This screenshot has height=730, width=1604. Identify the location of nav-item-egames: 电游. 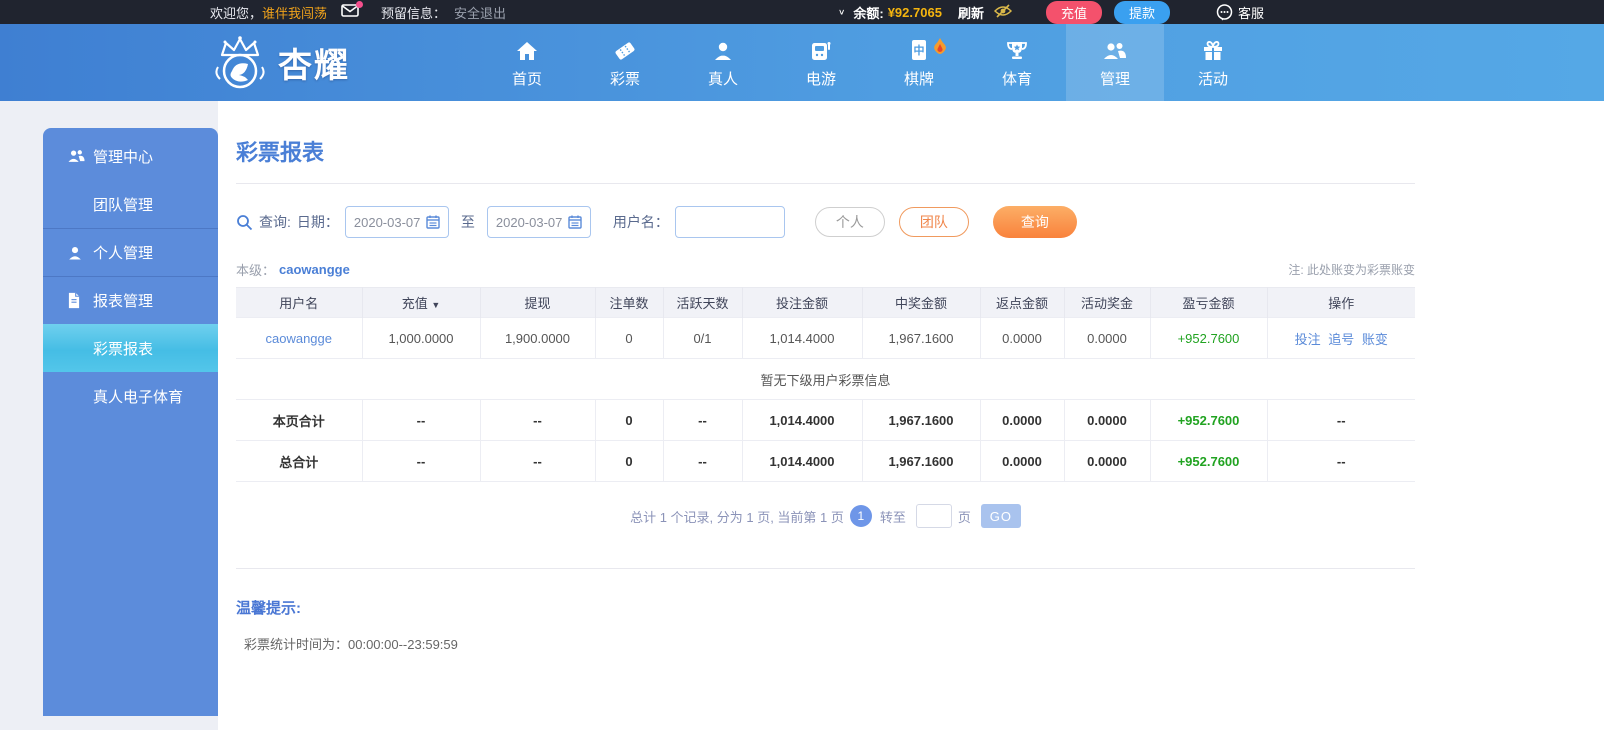
(821, 62).